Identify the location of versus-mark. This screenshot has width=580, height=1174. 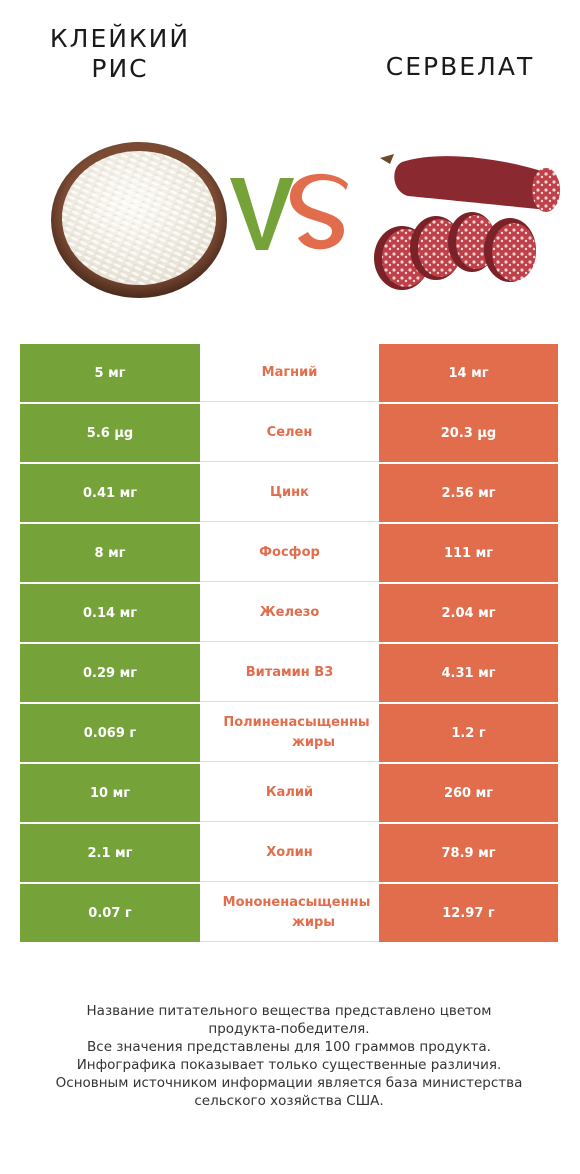
(289, 211).